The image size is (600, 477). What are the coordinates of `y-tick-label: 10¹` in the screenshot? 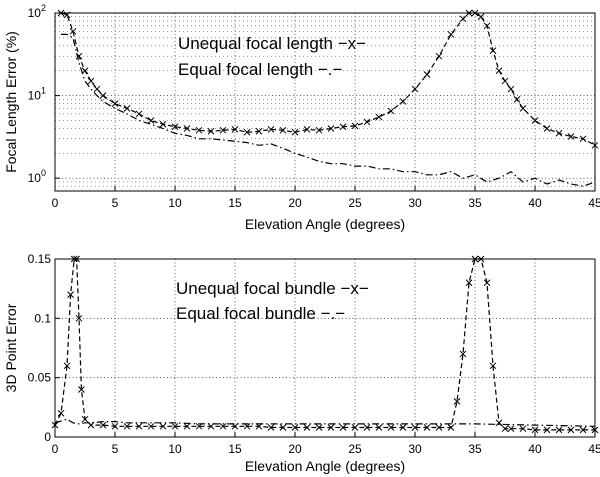 It's located at (37, 94).